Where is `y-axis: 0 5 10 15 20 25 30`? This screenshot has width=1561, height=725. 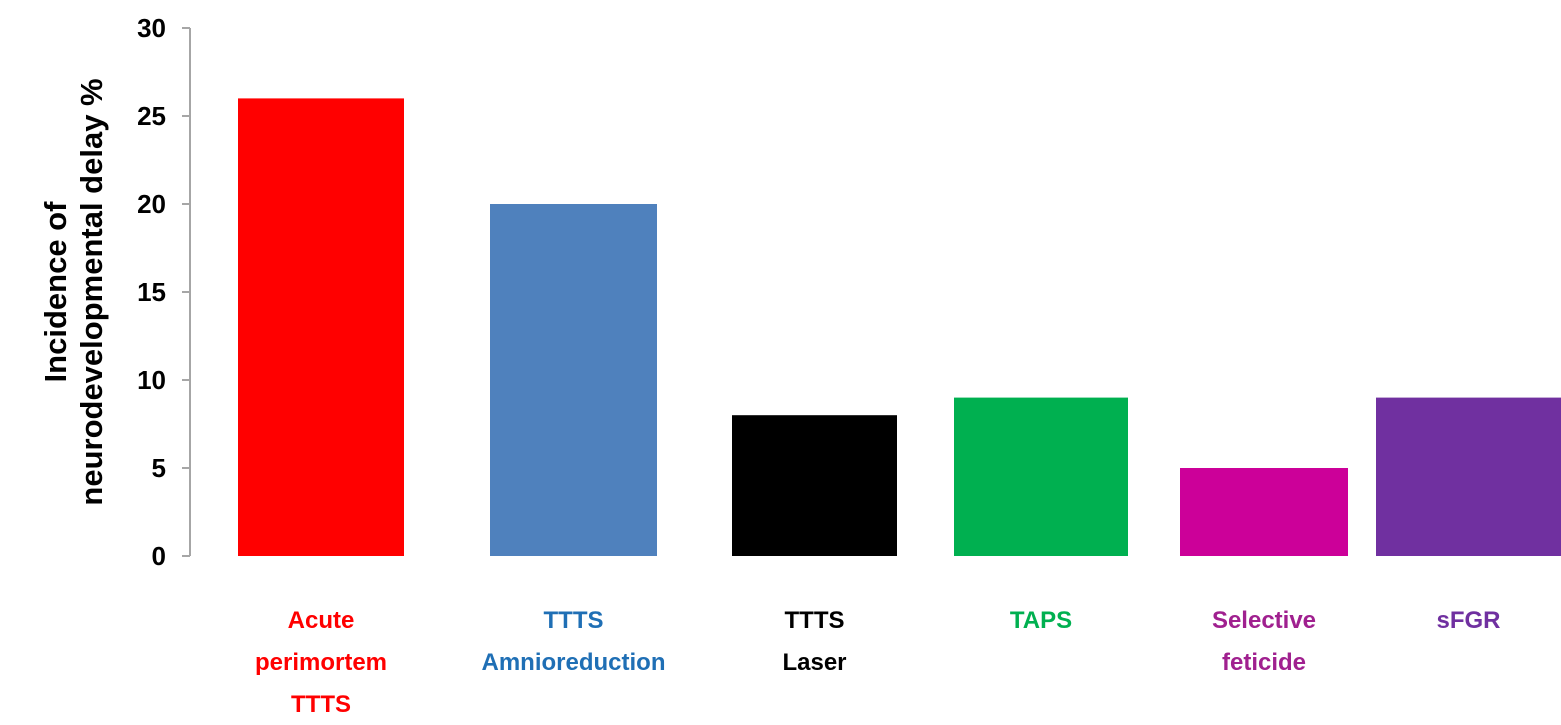 y-axis: 0 5 10 15 20 25 30 is located at coordinates (164, 292).